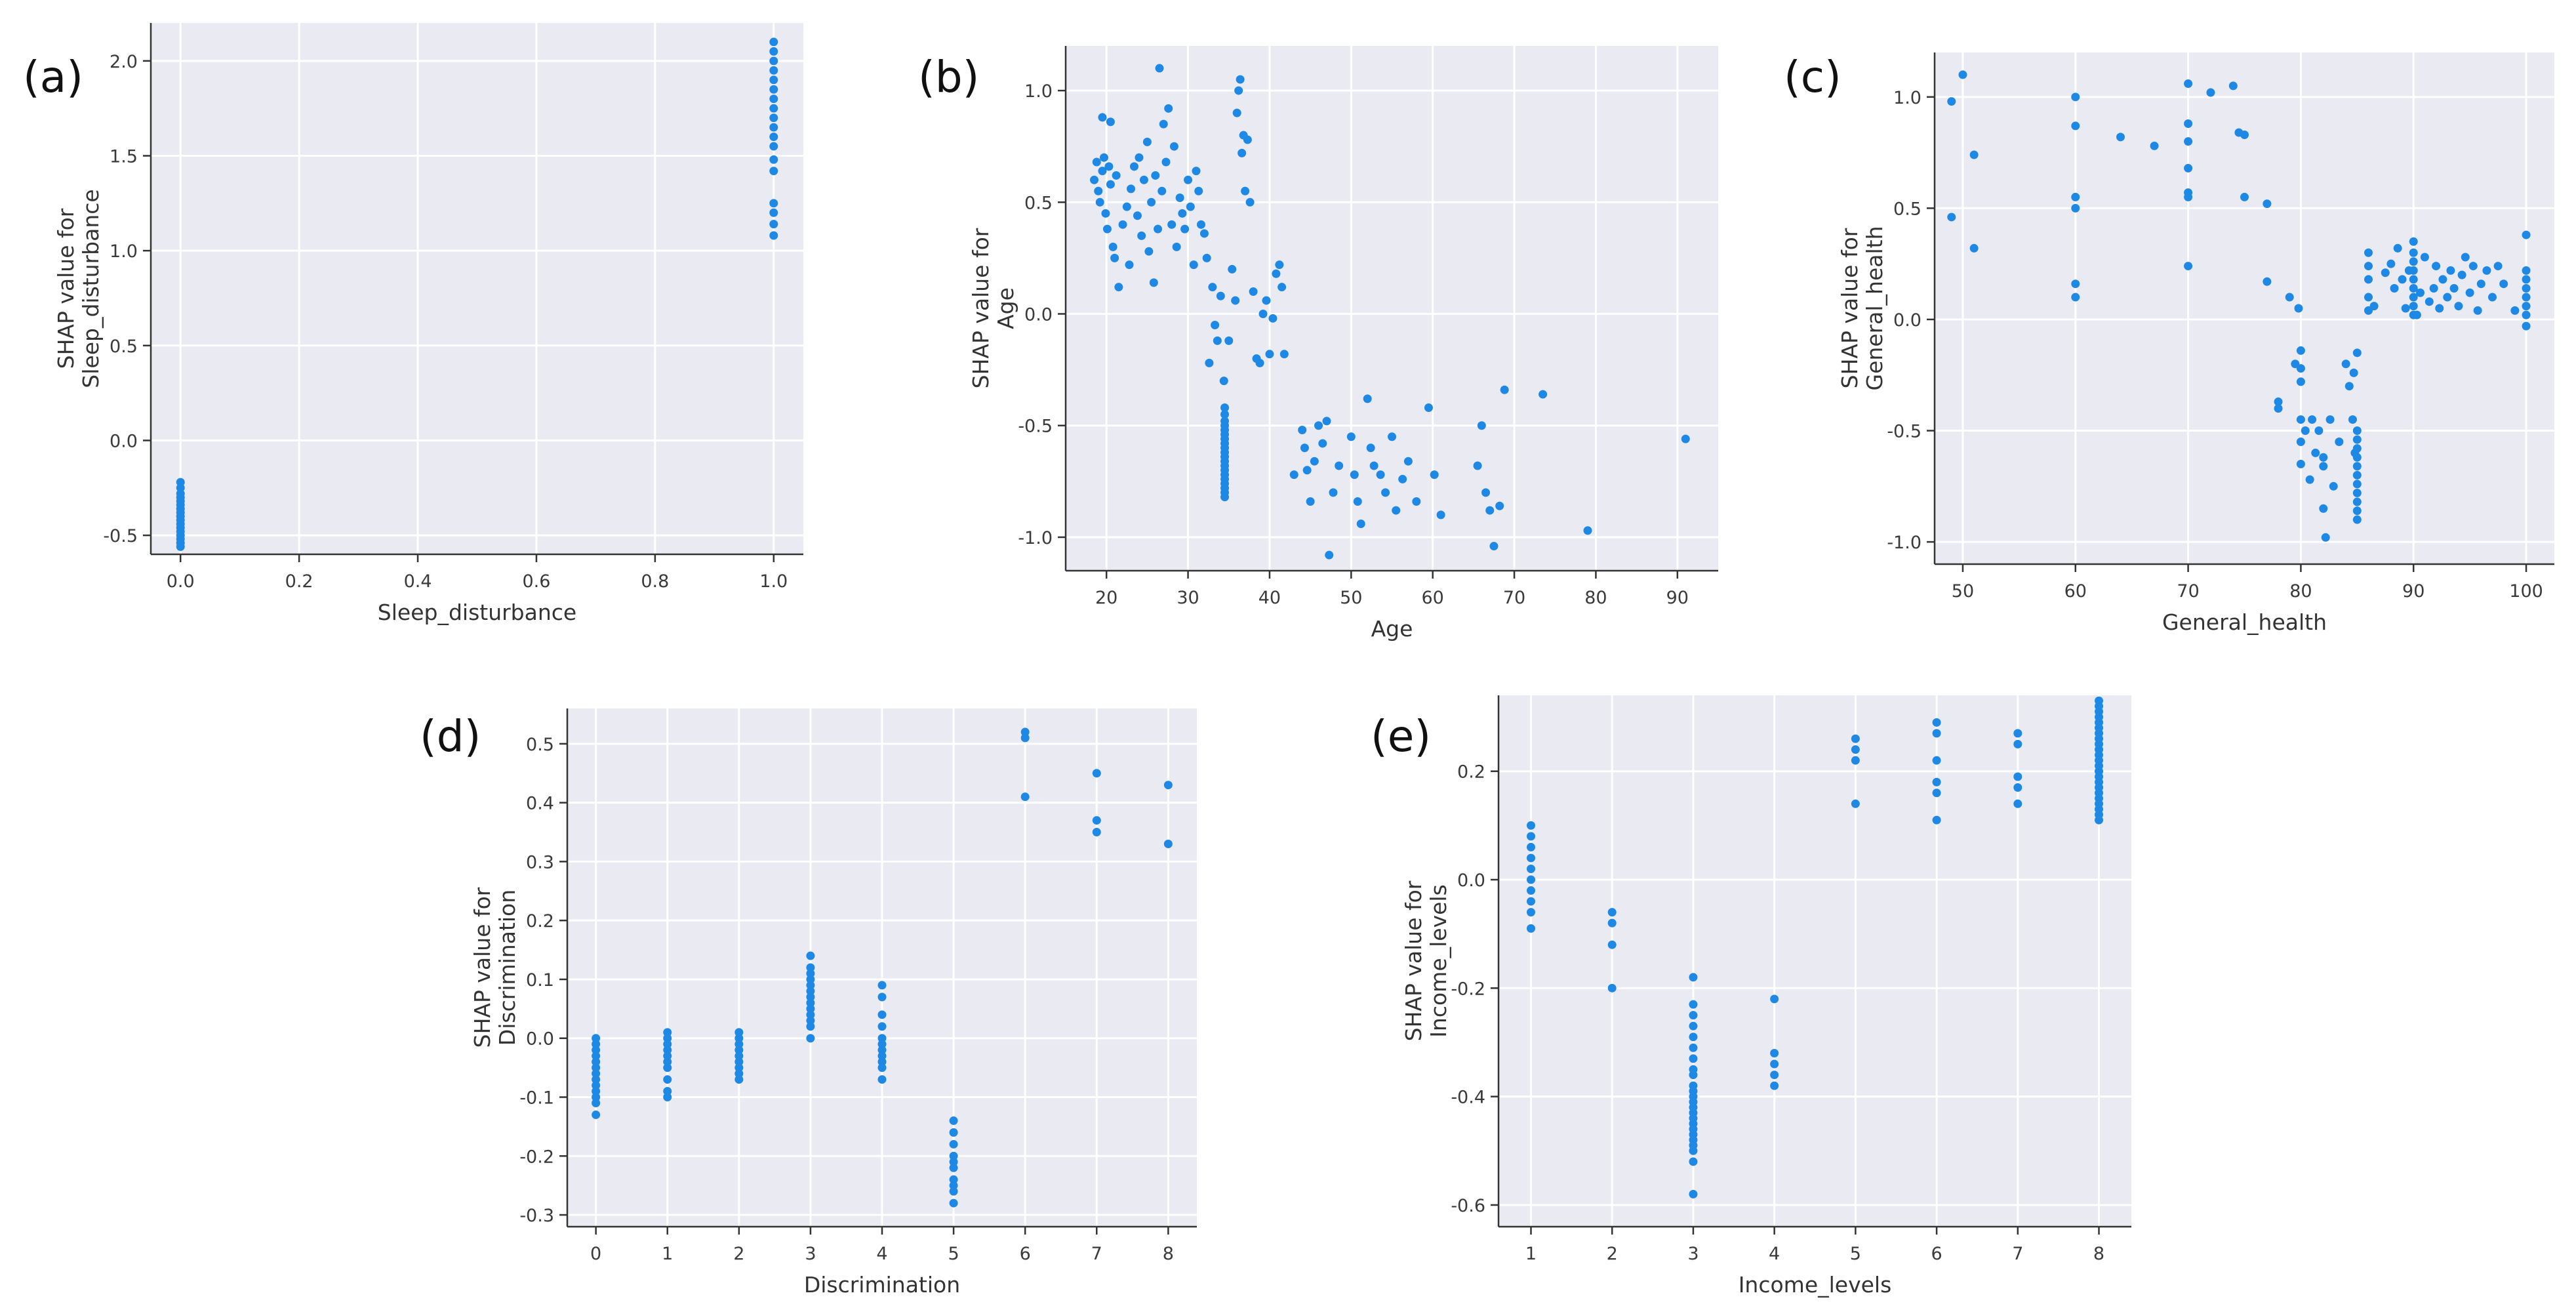  What do you see at coordinates (540, 804) in the screenshot?
I see `y-tick-label: 0.4` at bounding box center [540, 804].